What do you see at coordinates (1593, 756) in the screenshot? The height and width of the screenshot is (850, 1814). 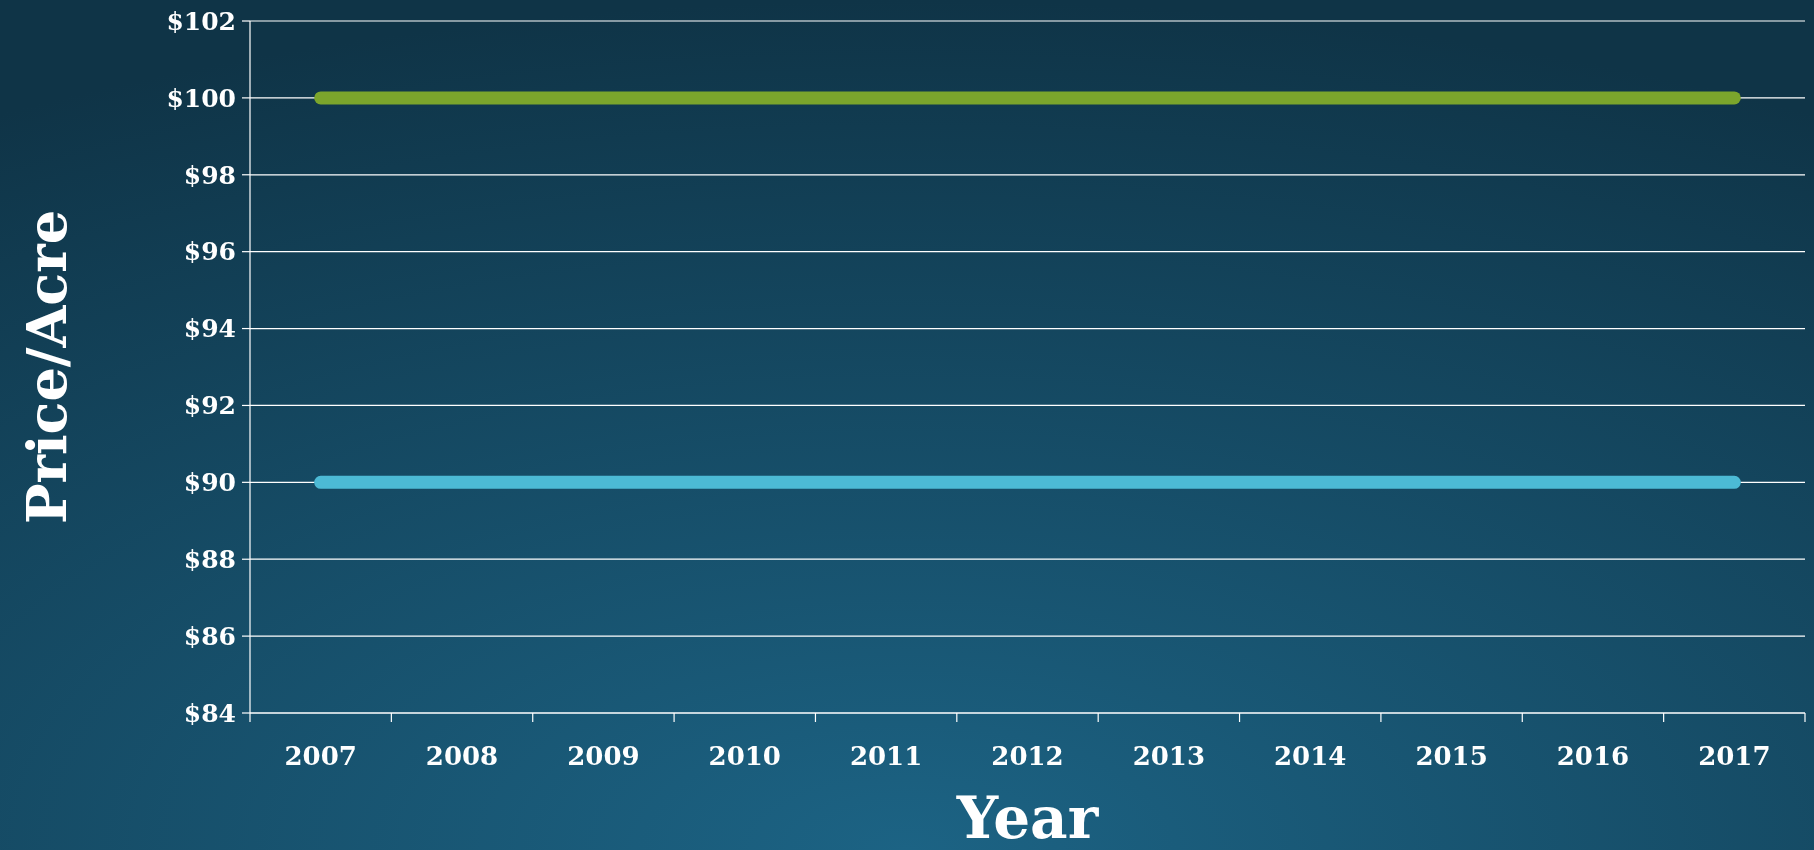 I see `x-tick-label: 2016` at bounding box center [1593, 756].